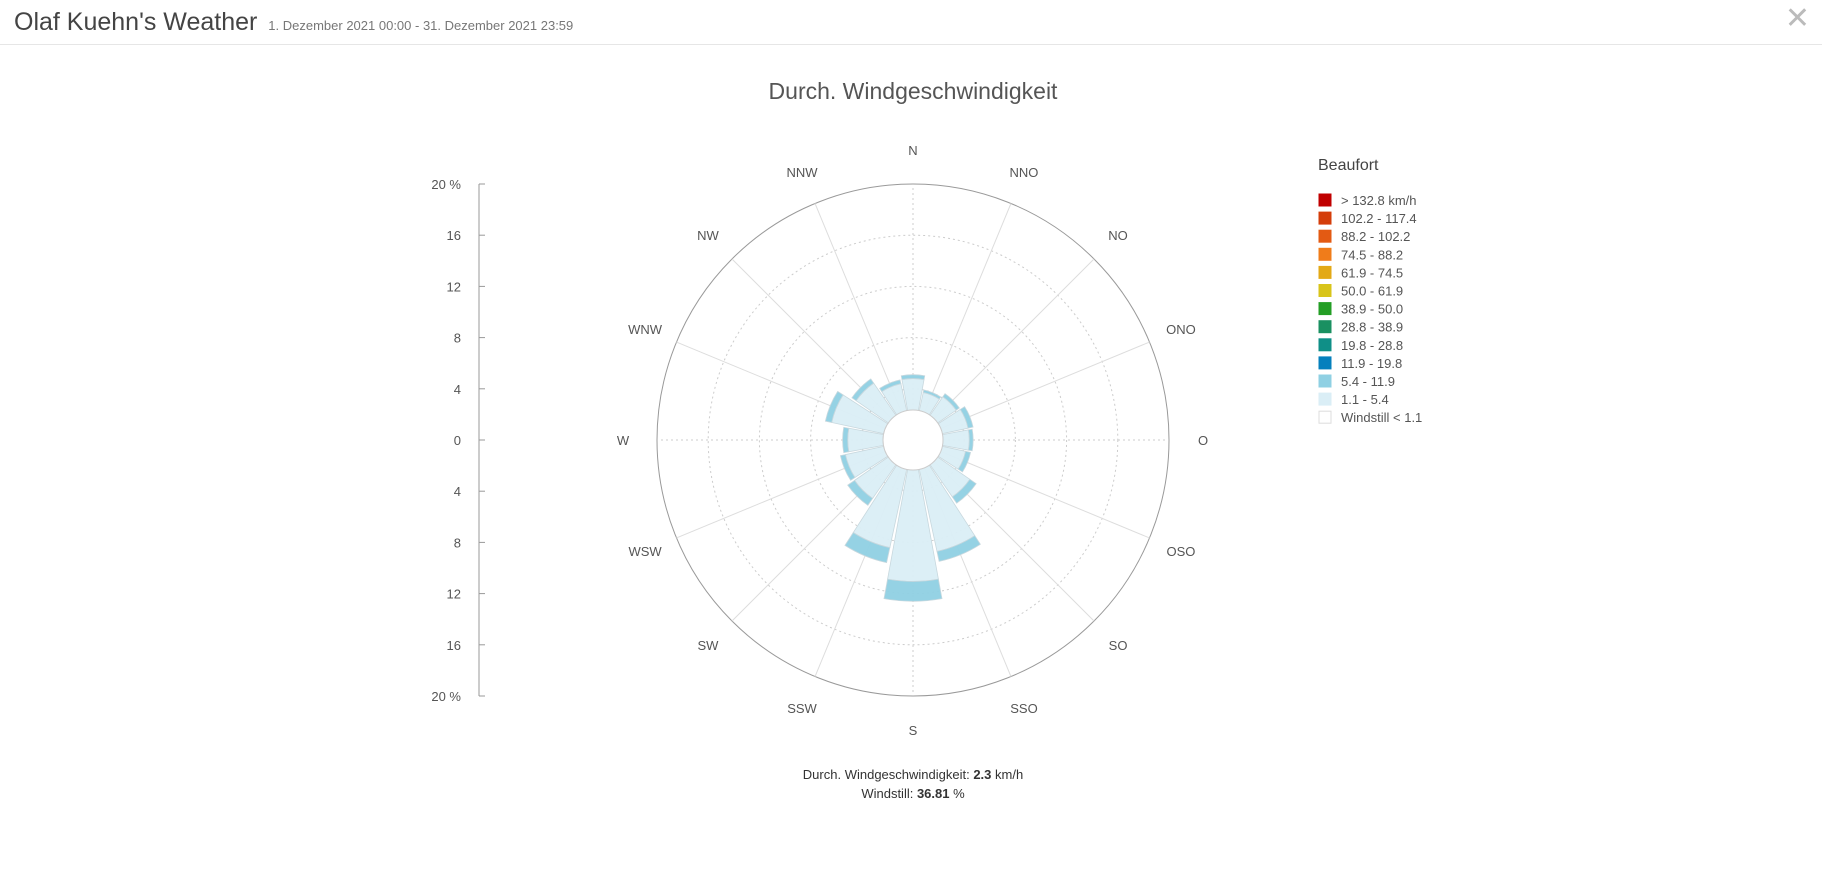 The height and width of the screenshot is (879, 1822). What do you see at coordinates (846, 440) in the screenshot?
I see `wind-bar-W` at bounding box center [846, 440].